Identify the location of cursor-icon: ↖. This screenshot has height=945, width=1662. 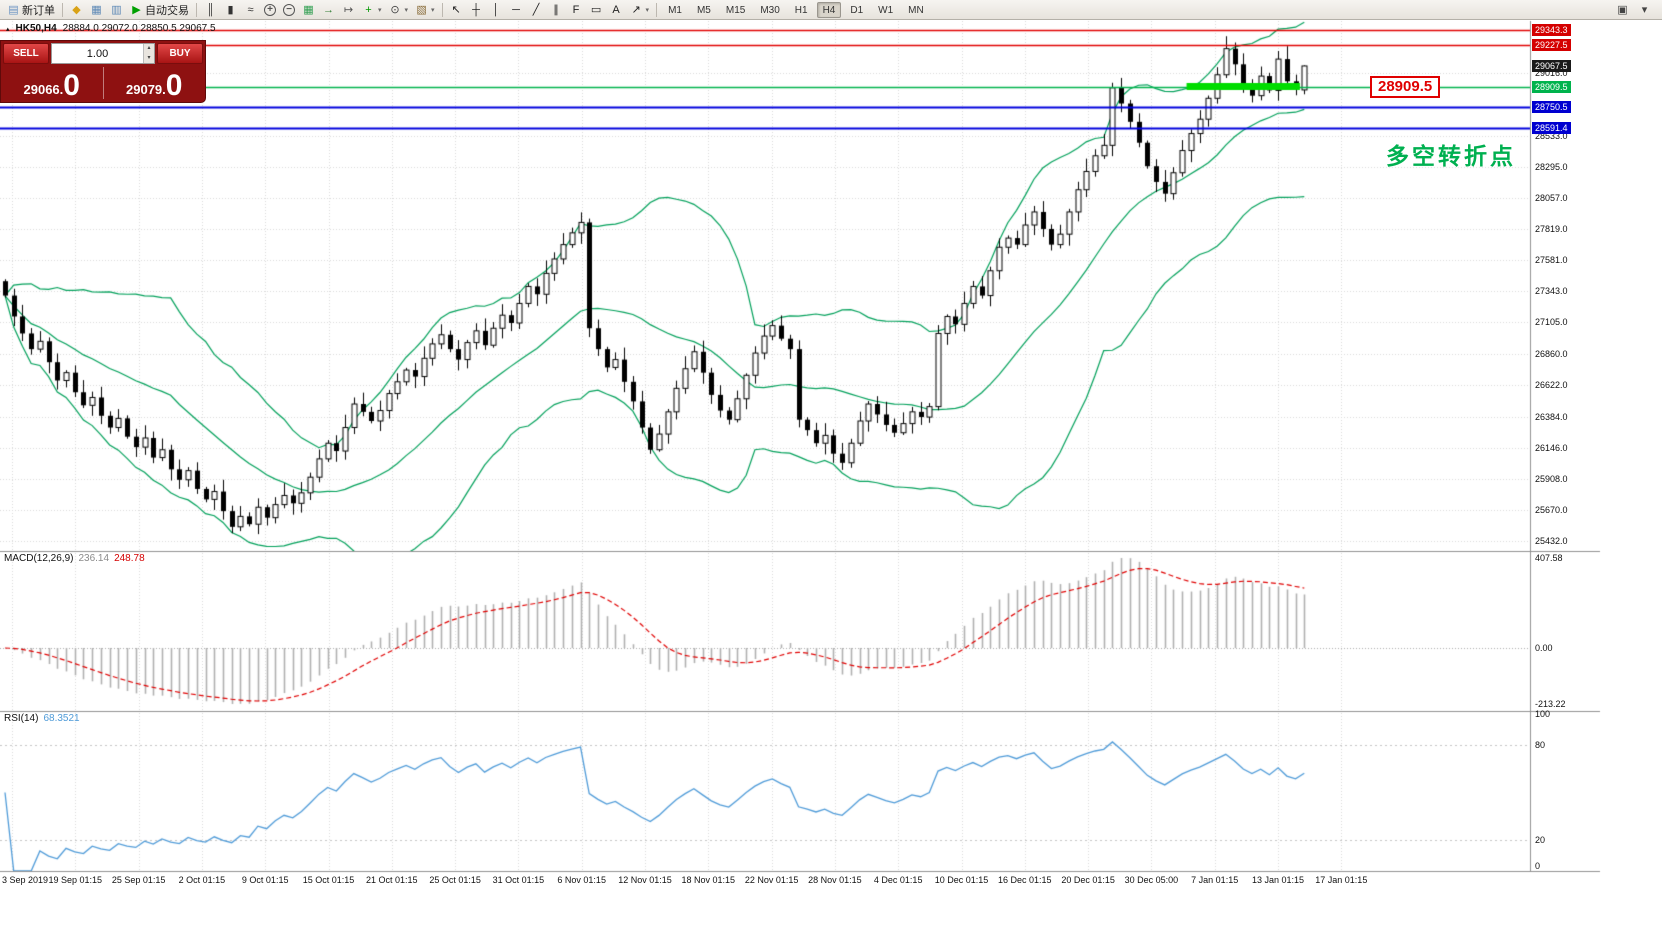
(456, 9).